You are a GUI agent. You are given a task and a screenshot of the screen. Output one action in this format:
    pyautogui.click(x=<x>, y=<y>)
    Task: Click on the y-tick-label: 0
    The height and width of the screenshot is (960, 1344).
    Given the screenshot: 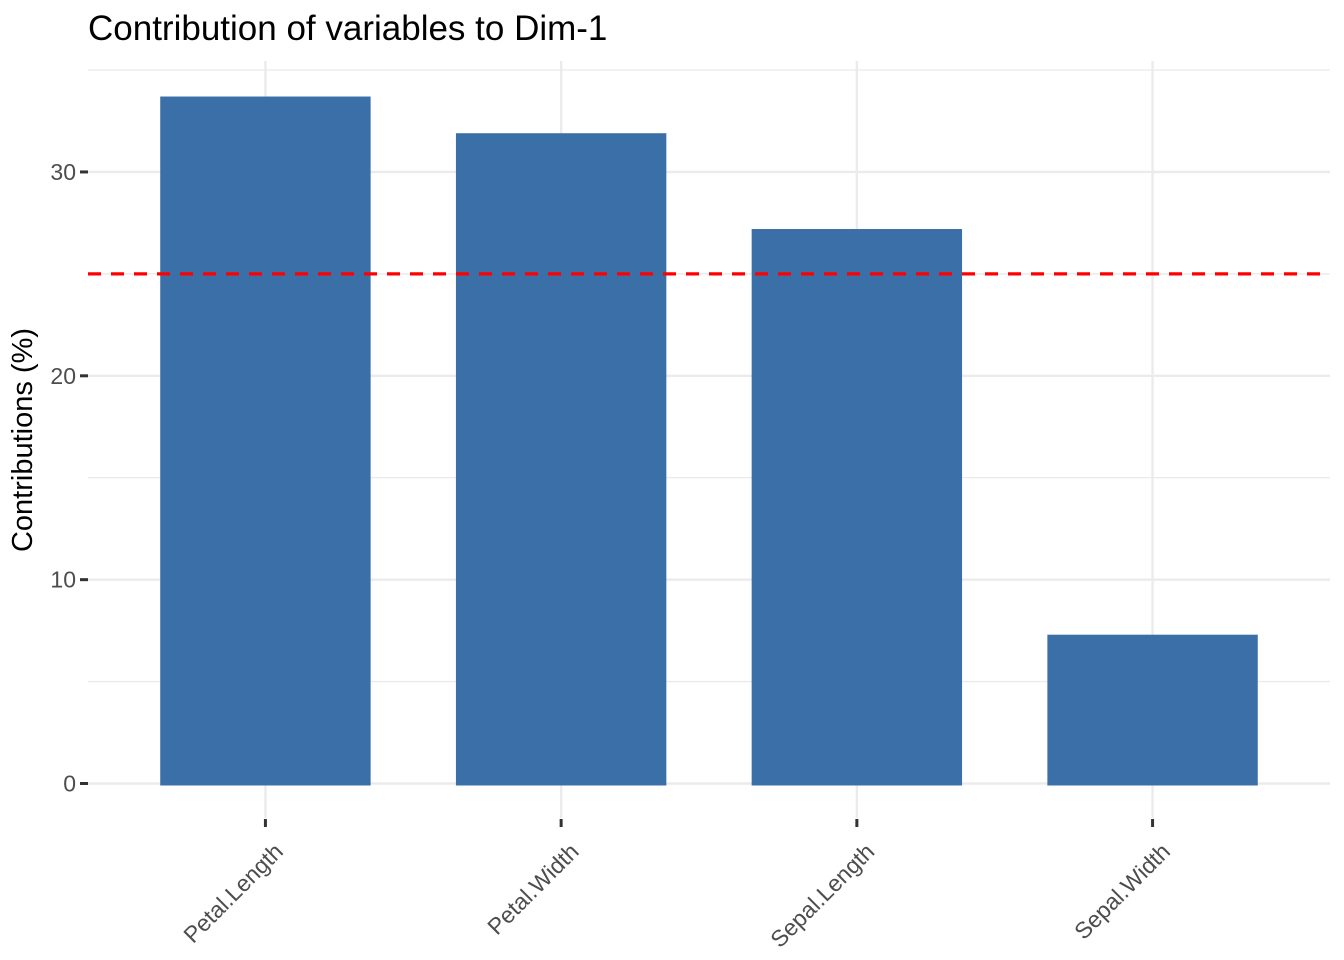 What is the action you would take?
    pyautogui.click(x=69, y=784)
    